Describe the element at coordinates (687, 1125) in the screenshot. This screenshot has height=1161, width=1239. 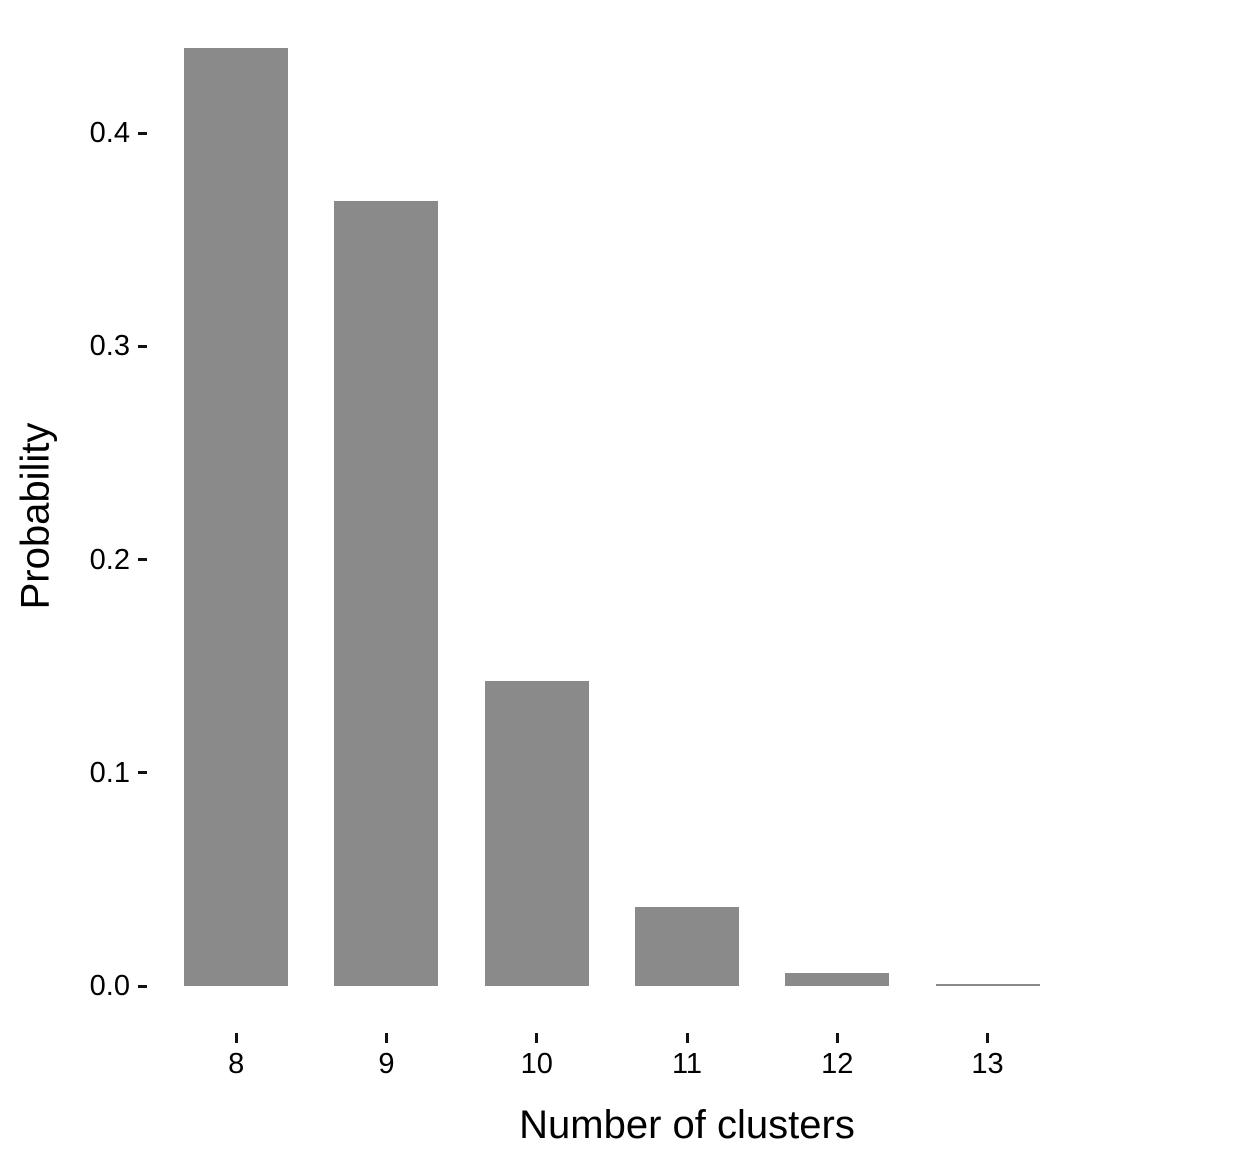
I see `x-axis-title: Number of clusters` at that location.